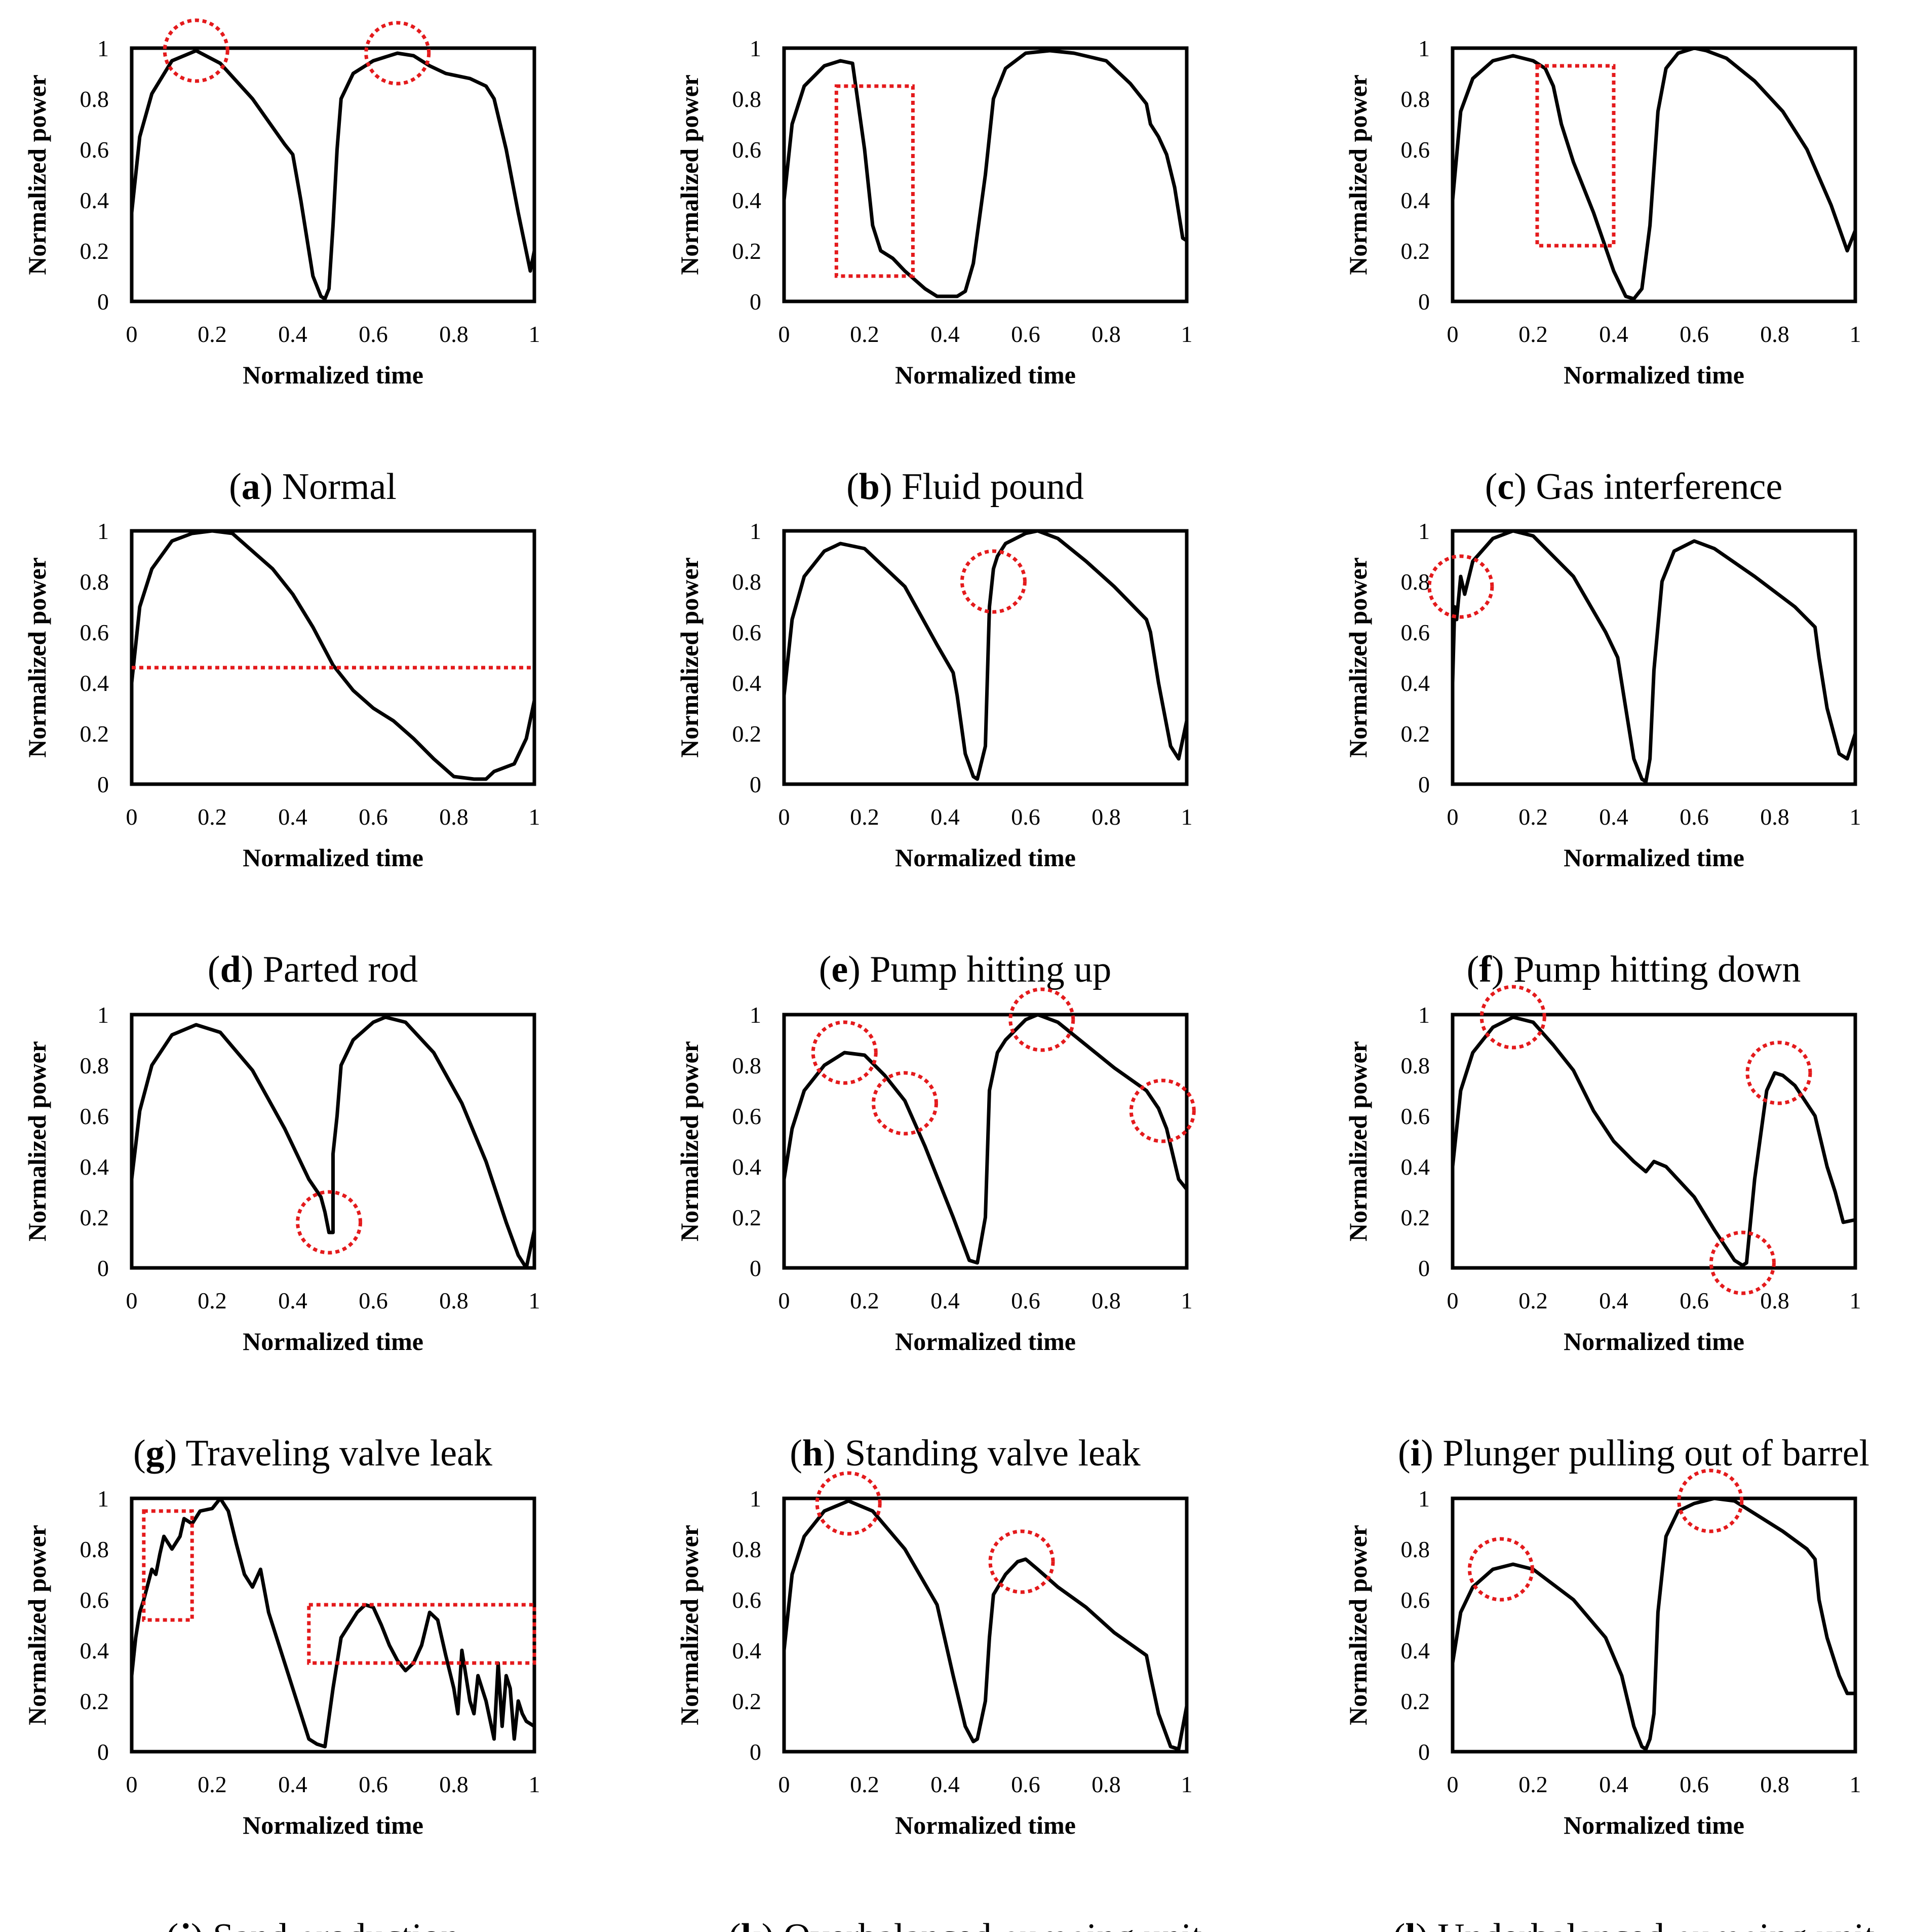 Image resolution: width=1911 pixels, height=1932 pixels. Describe the element at coordinates (168, 1565) in the screenshot. I see `highlight-box` at that location.